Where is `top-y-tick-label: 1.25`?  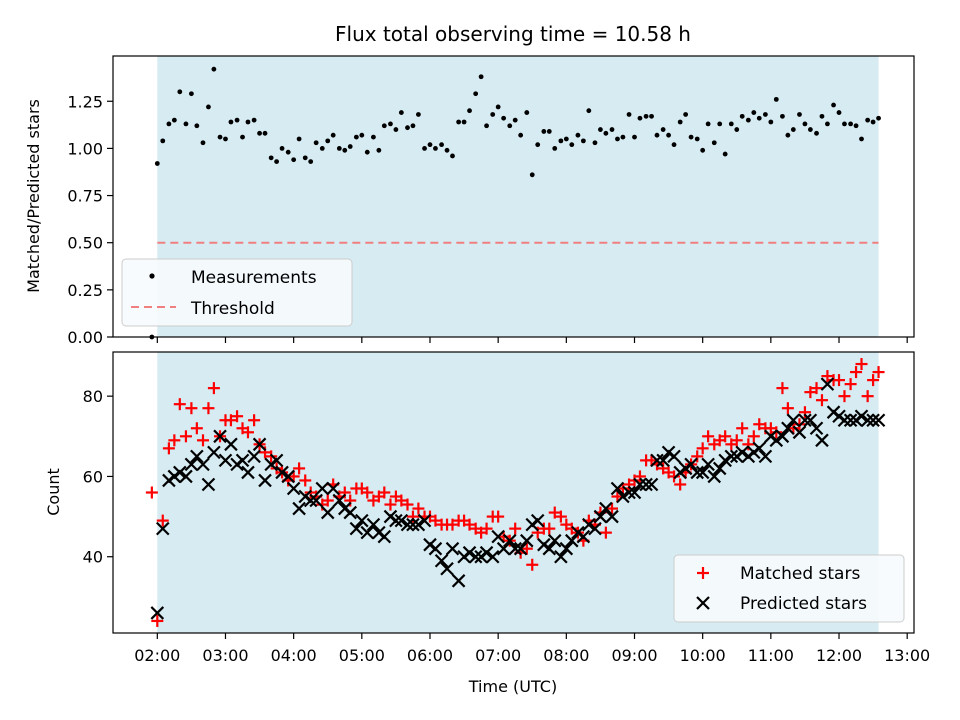
top-y-tick-label: 1.25 is located at coordinates (85, 101).